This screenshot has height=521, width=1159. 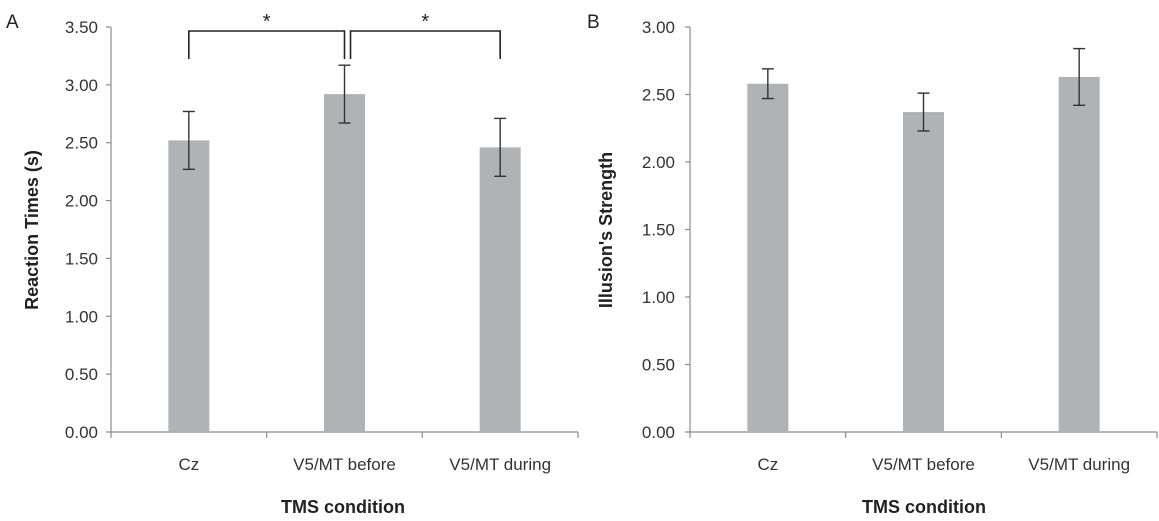 I want to click on panel-letter-b: B, so click(x=593, y=22).